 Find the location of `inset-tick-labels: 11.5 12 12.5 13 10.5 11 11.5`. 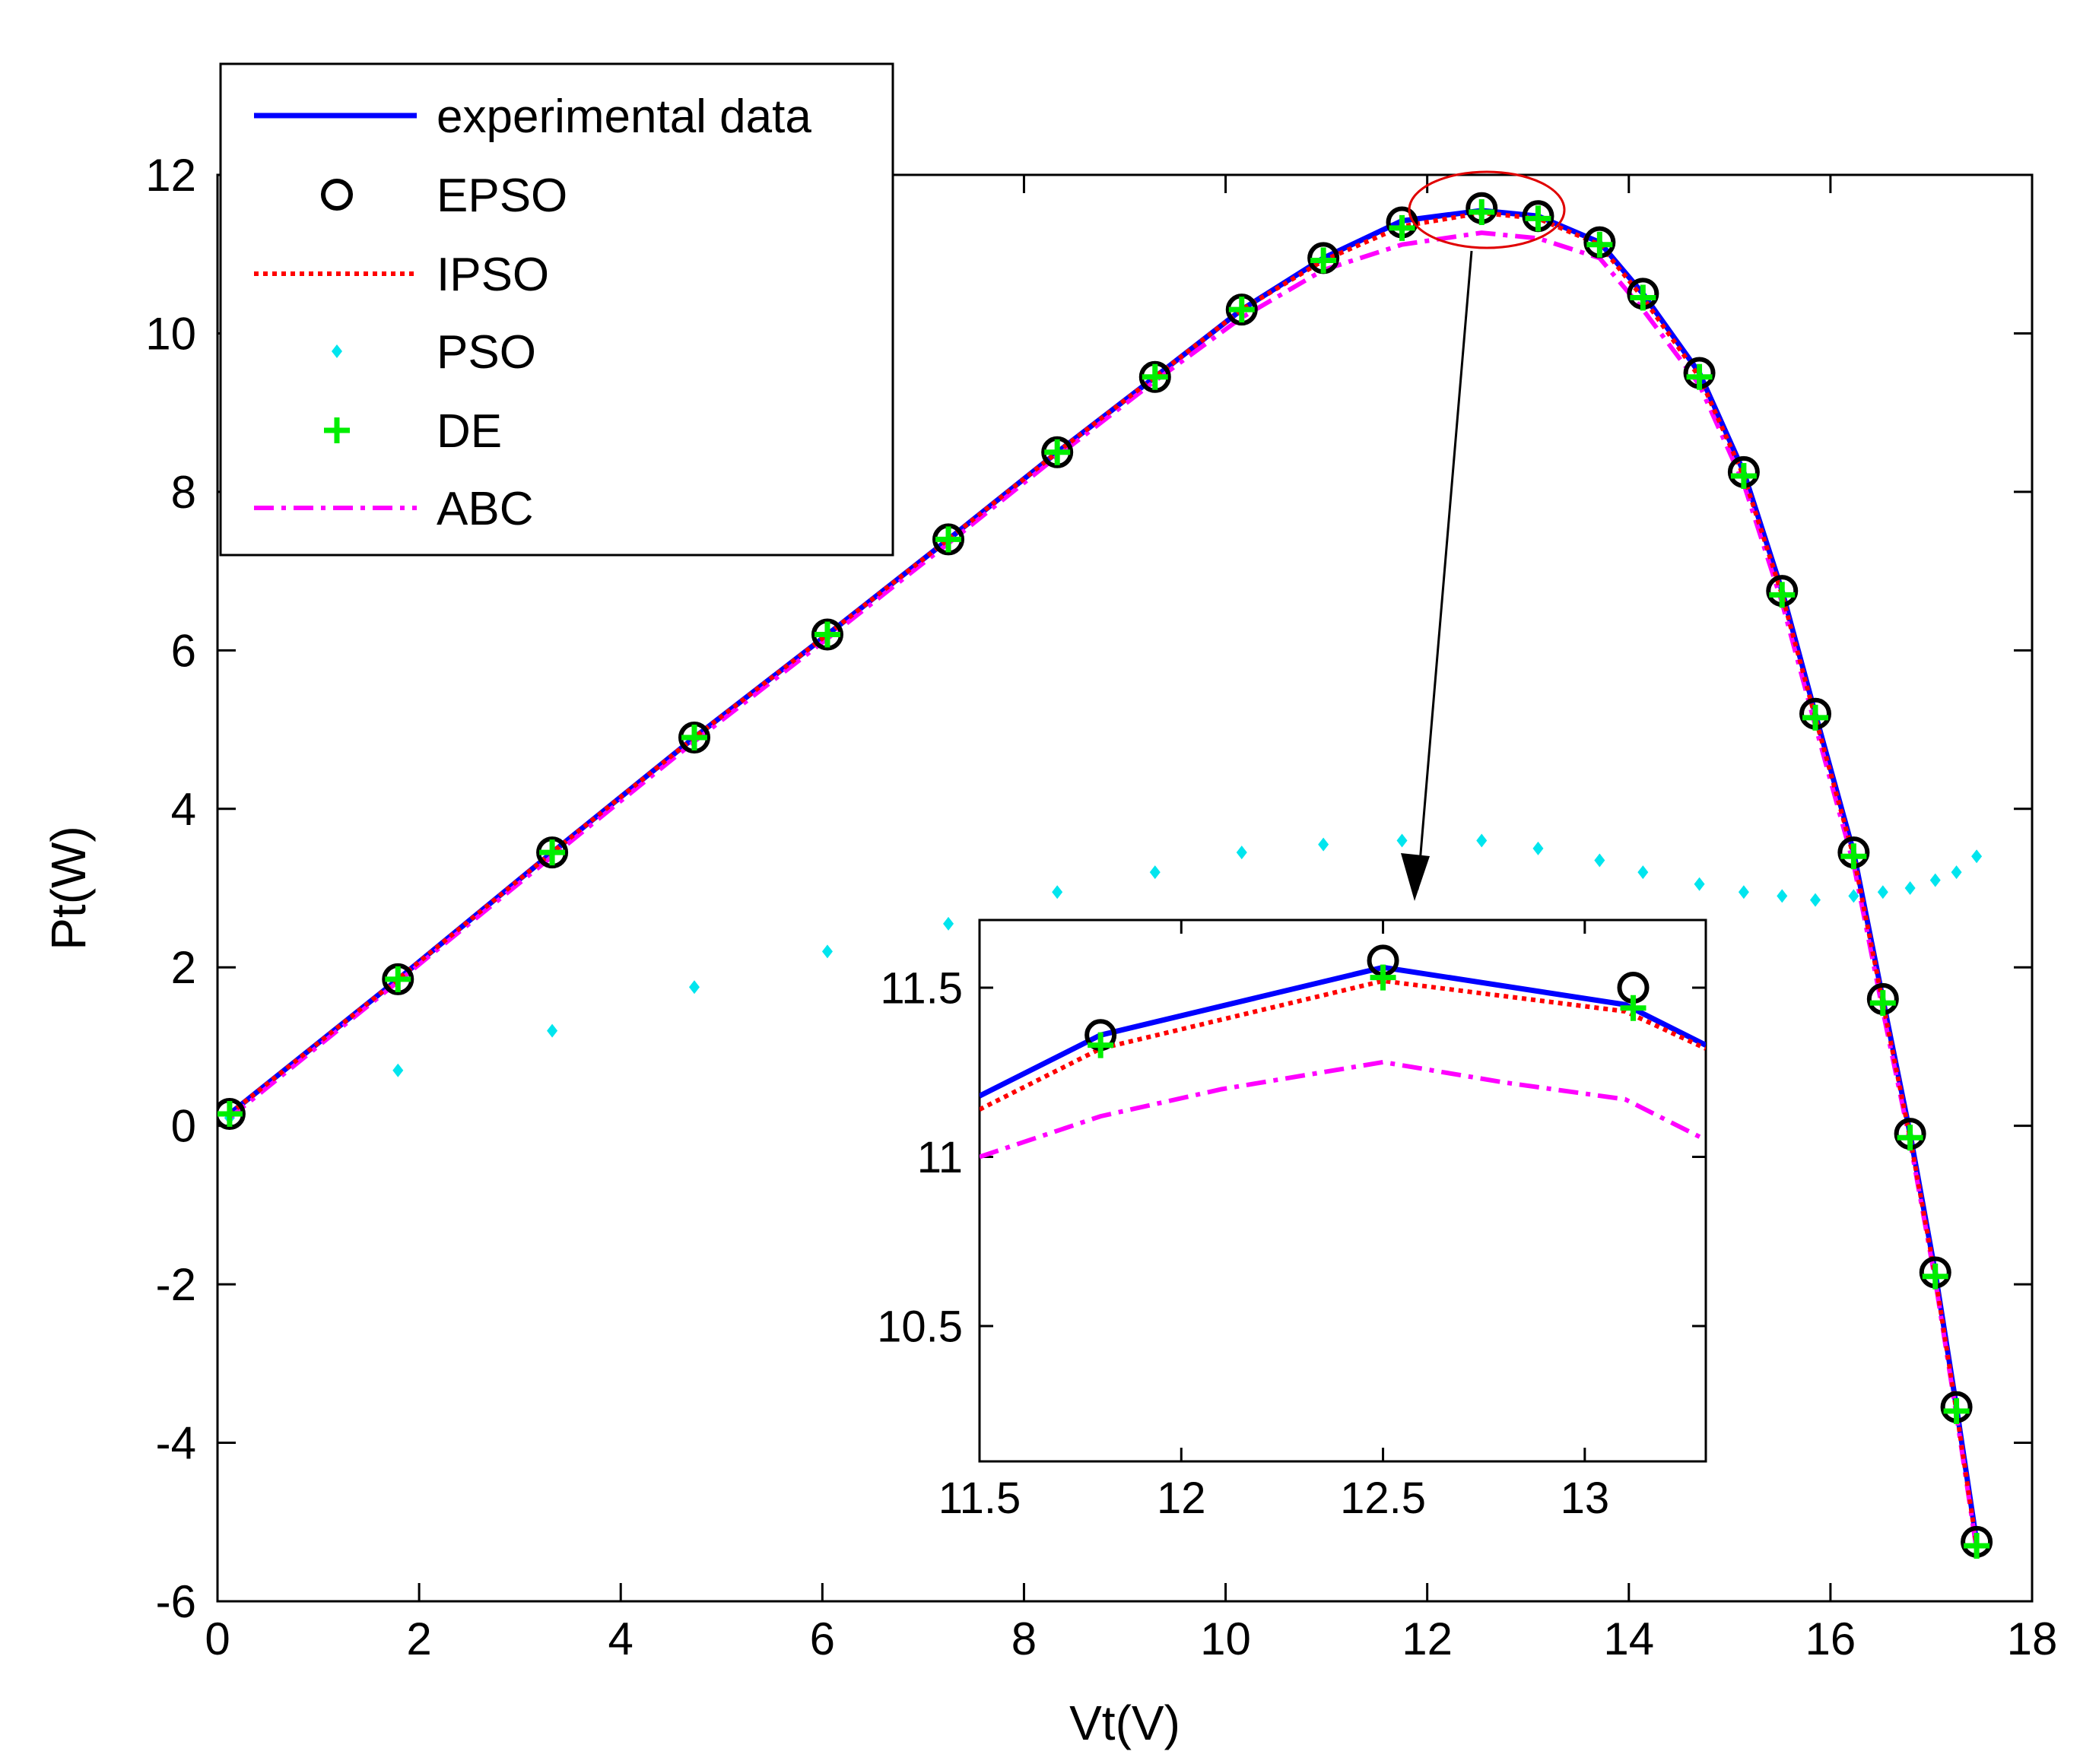

inset-tick-labels: 11.5 12 12.5 13 10.5 11 11.5 is located at coordinates (1243, 1243).